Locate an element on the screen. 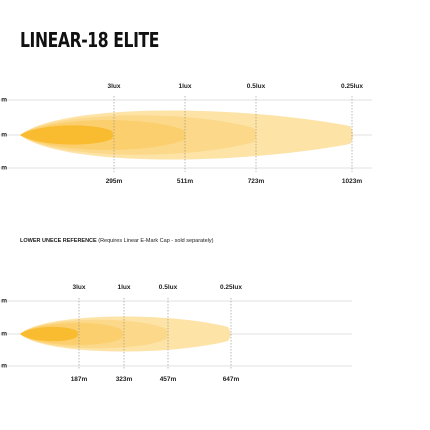 The width and height of the screenshot is (430, 430). bottom-beam-diagram is located at coordinates (176, 334).